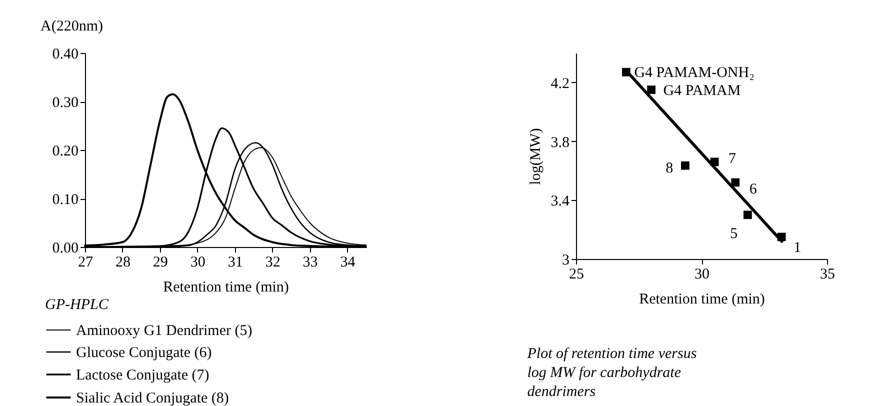 This screenshot has height=406, width=871. What do you see at coordinates (65, 54) in the screenshot?
I see `y-tick-label: 0.40` at bounding box center [65, 54].